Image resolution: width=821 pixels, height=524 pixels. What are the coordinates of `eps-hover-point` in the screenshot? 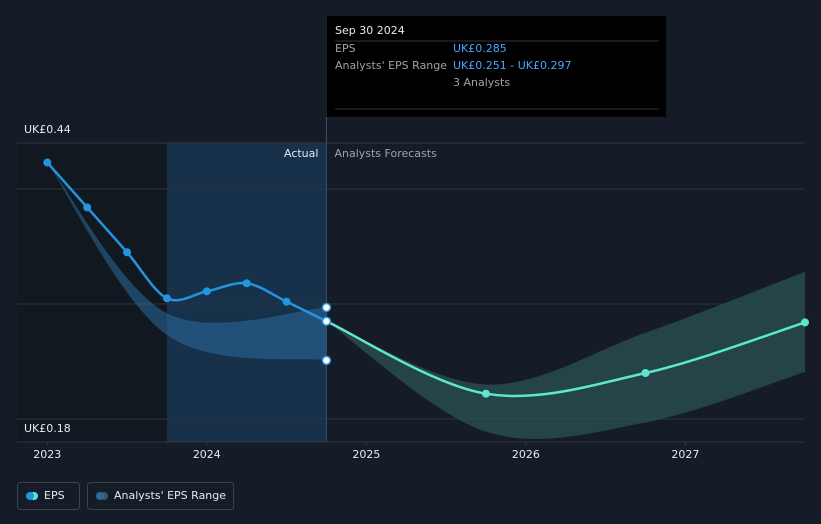 It's located at (326, 321).